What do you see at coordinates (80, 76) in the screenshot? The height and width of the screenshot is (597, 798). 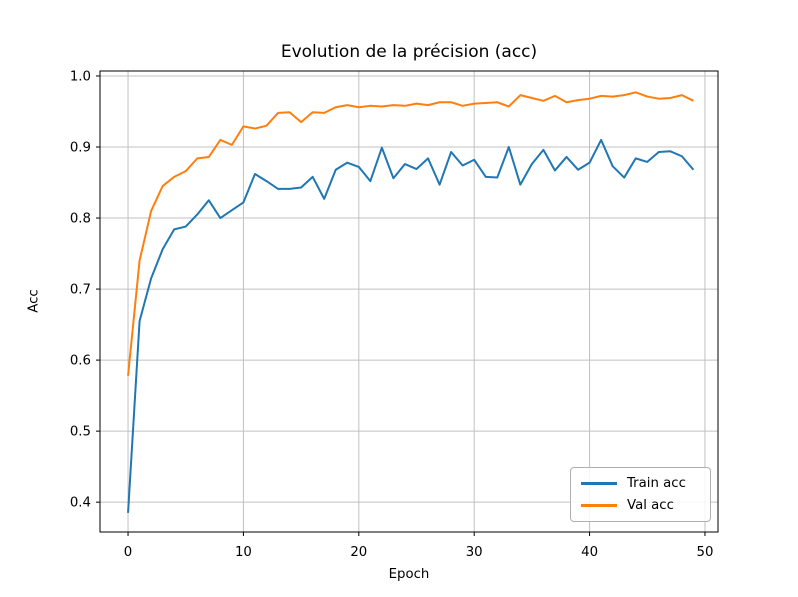 I see `y-tick-label: 1.0` at bounding box center [80, 76].